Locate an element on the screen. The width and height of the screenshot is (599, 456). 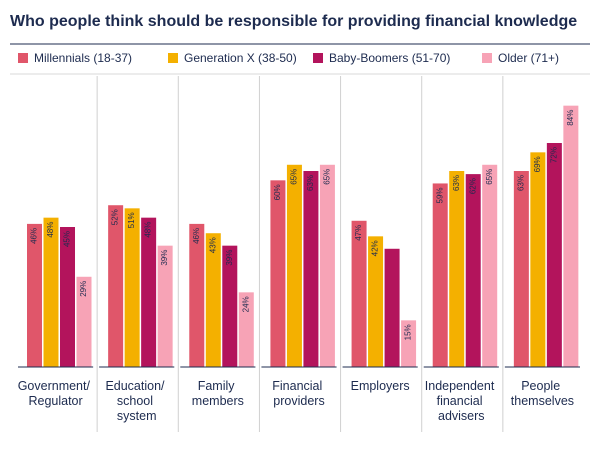
x-tick-label: Family members is located at coordinates (218, 393).